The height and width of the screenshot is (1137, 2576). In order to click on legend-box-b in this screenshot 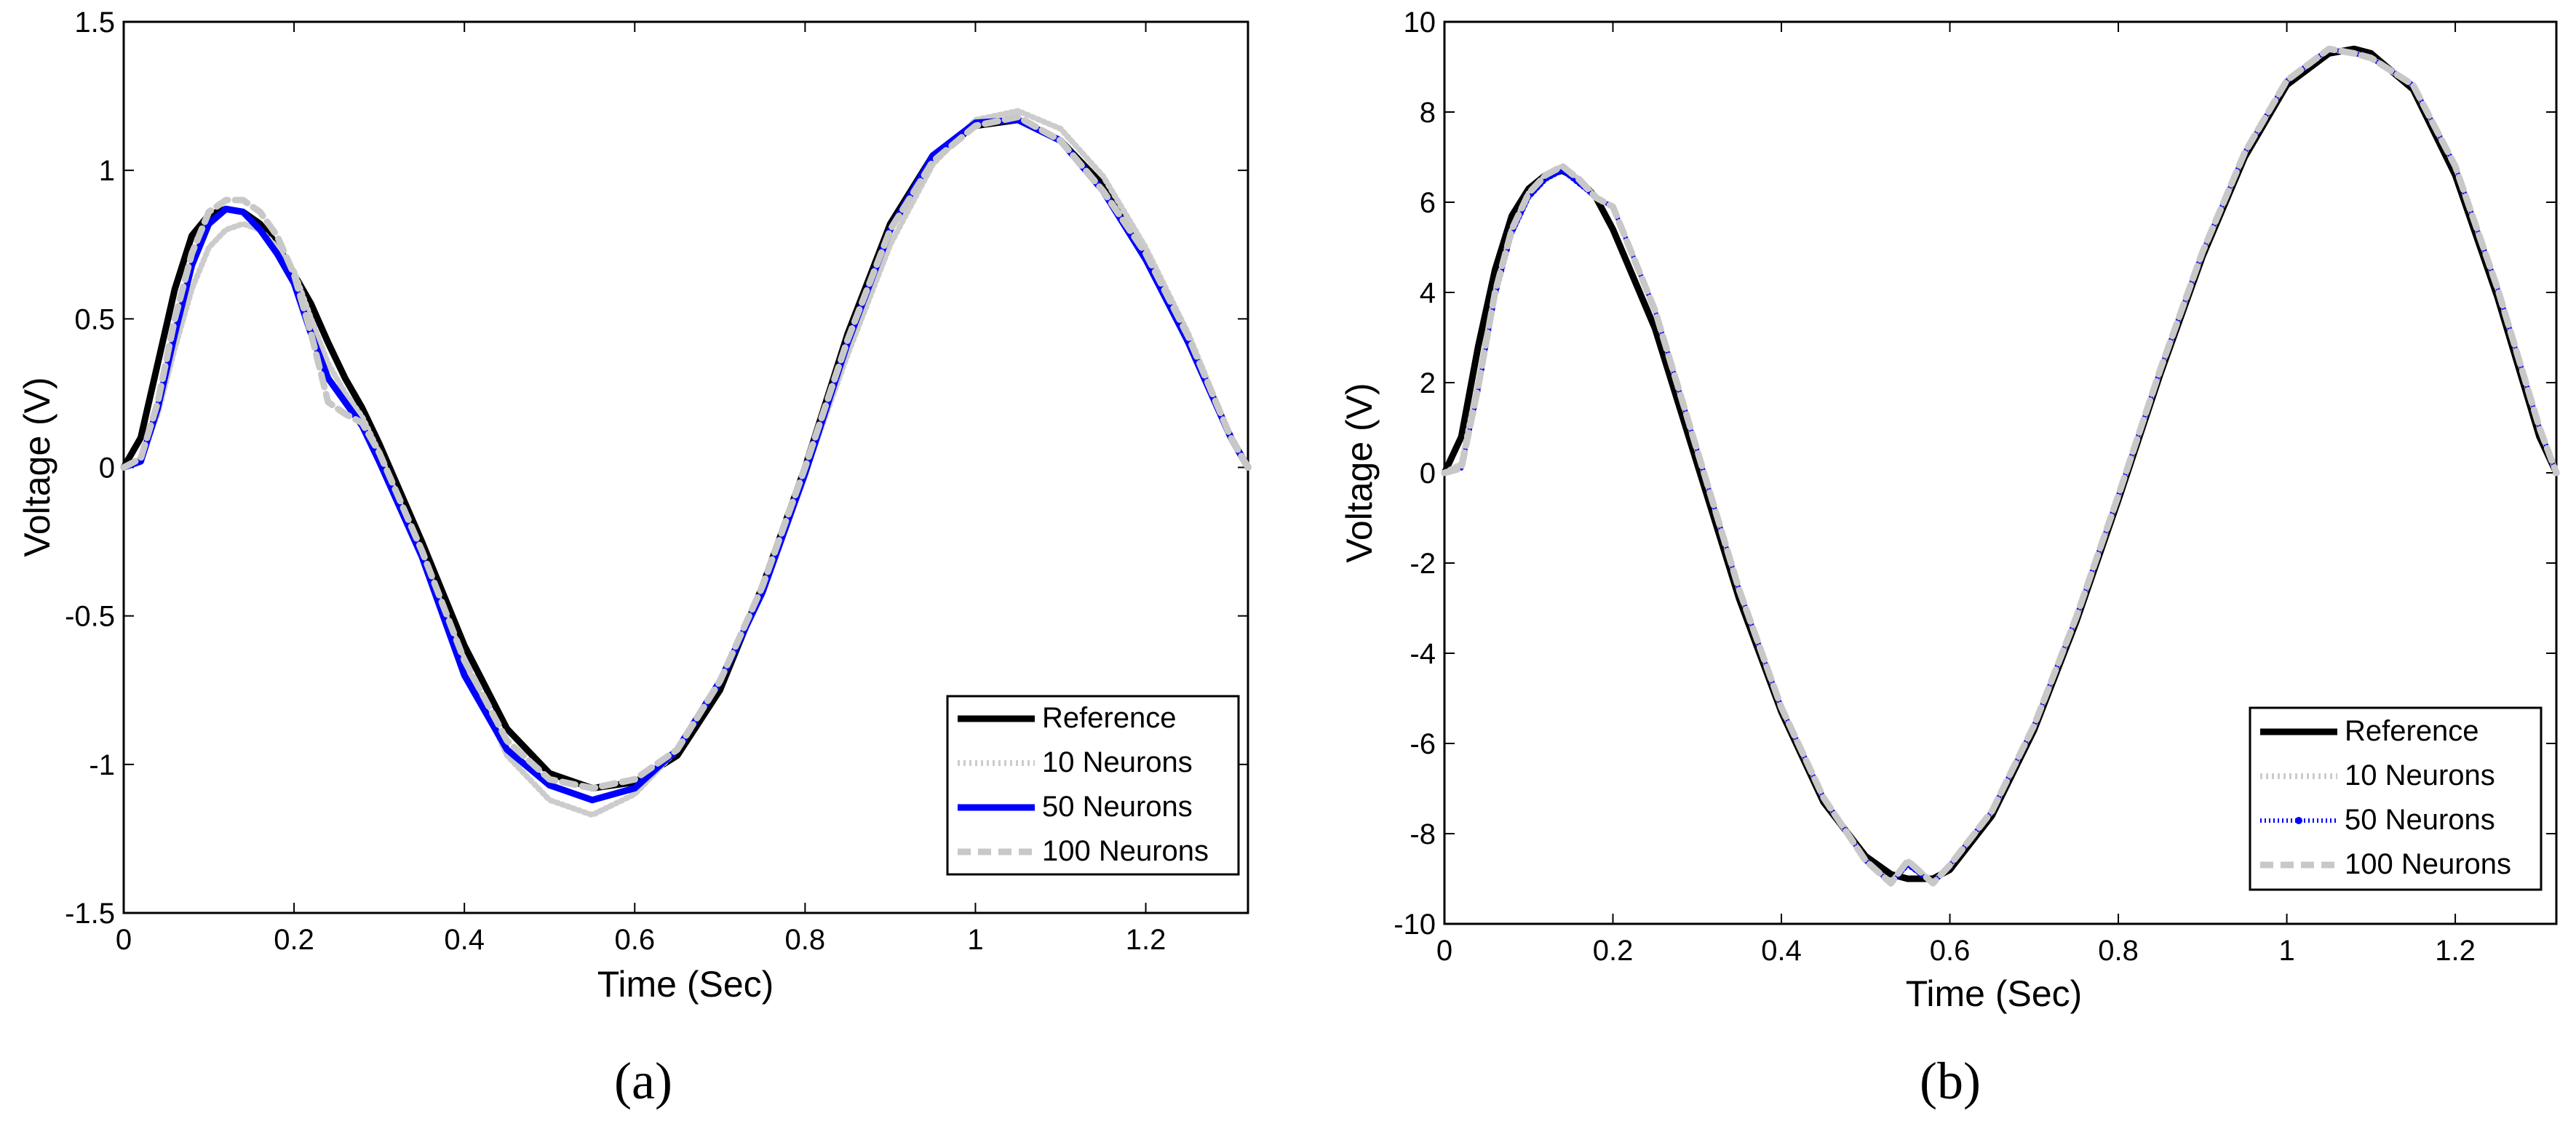, I will do `click(2396, 798)`.